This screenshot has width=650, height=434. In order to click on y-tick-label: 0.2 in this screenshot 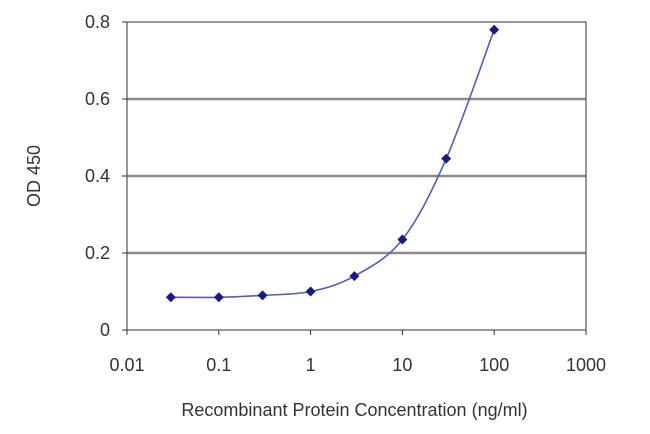, I will do `click(97, 253)`.